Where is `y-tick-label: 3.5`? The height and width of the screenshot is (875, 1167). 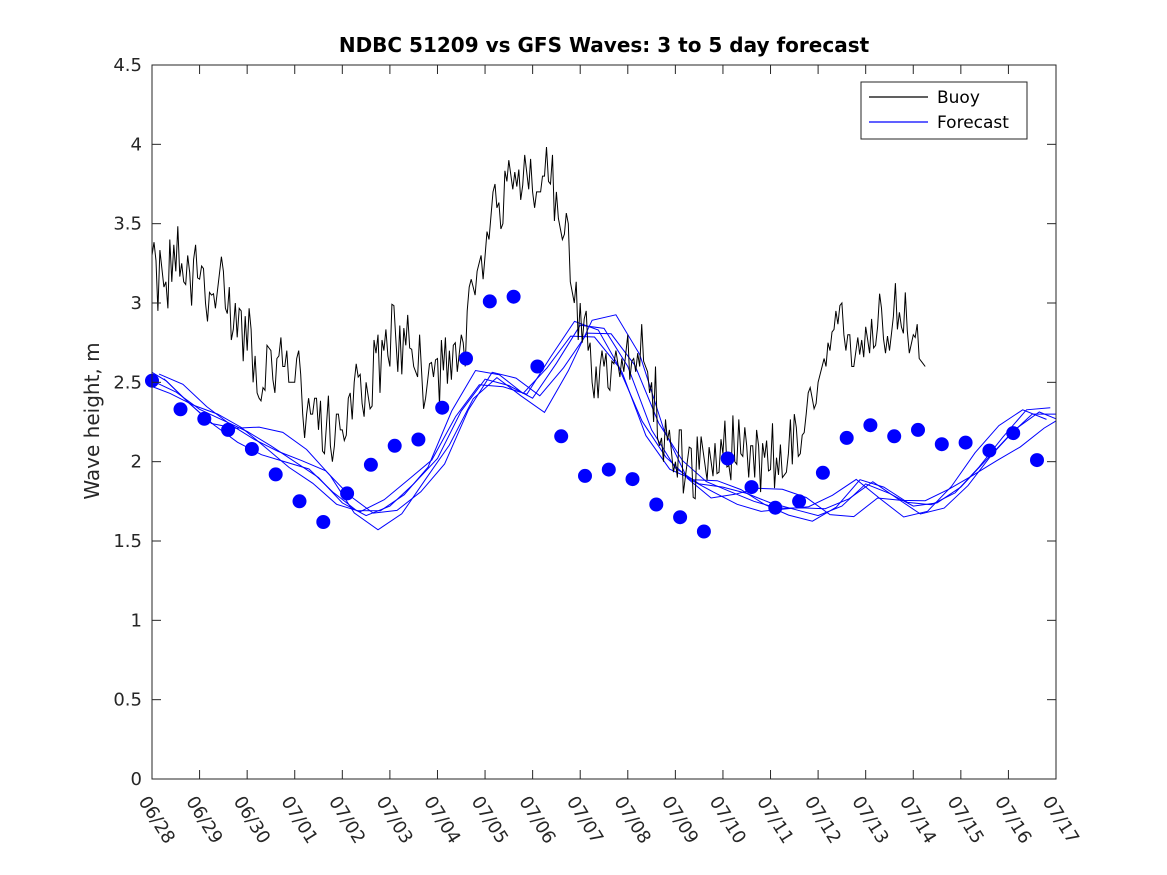
y-tick-label: 3.5 is located at coordinates (127, 224).